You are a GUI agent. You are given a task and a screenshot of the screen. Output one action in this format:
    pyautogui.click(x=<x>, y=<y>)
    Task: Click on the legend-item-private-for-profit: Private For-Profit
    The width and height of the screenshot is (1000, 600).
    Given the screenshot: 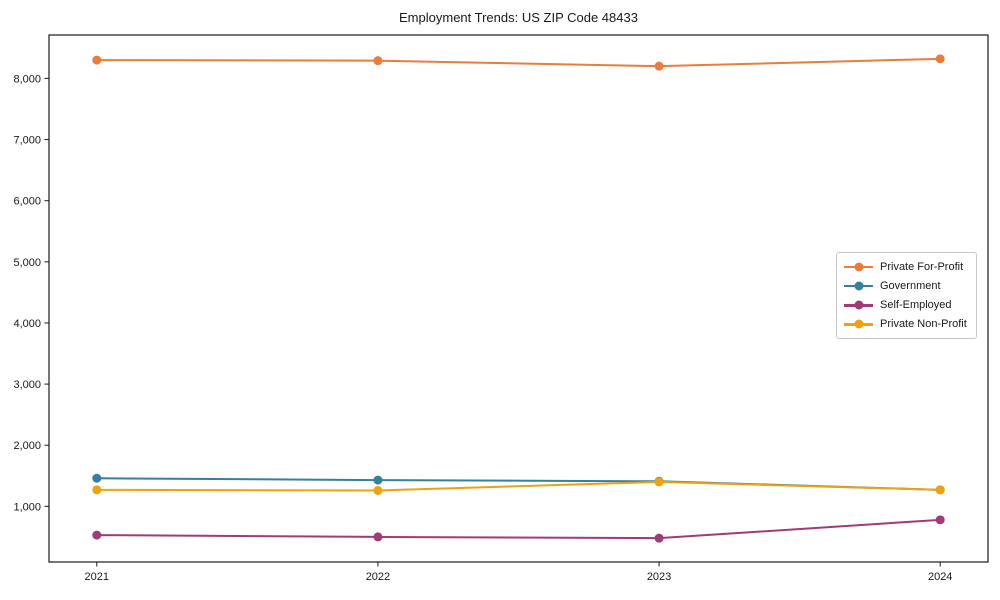 What is the action you would take?
    pyautogui.click(x=906, y=267)
    